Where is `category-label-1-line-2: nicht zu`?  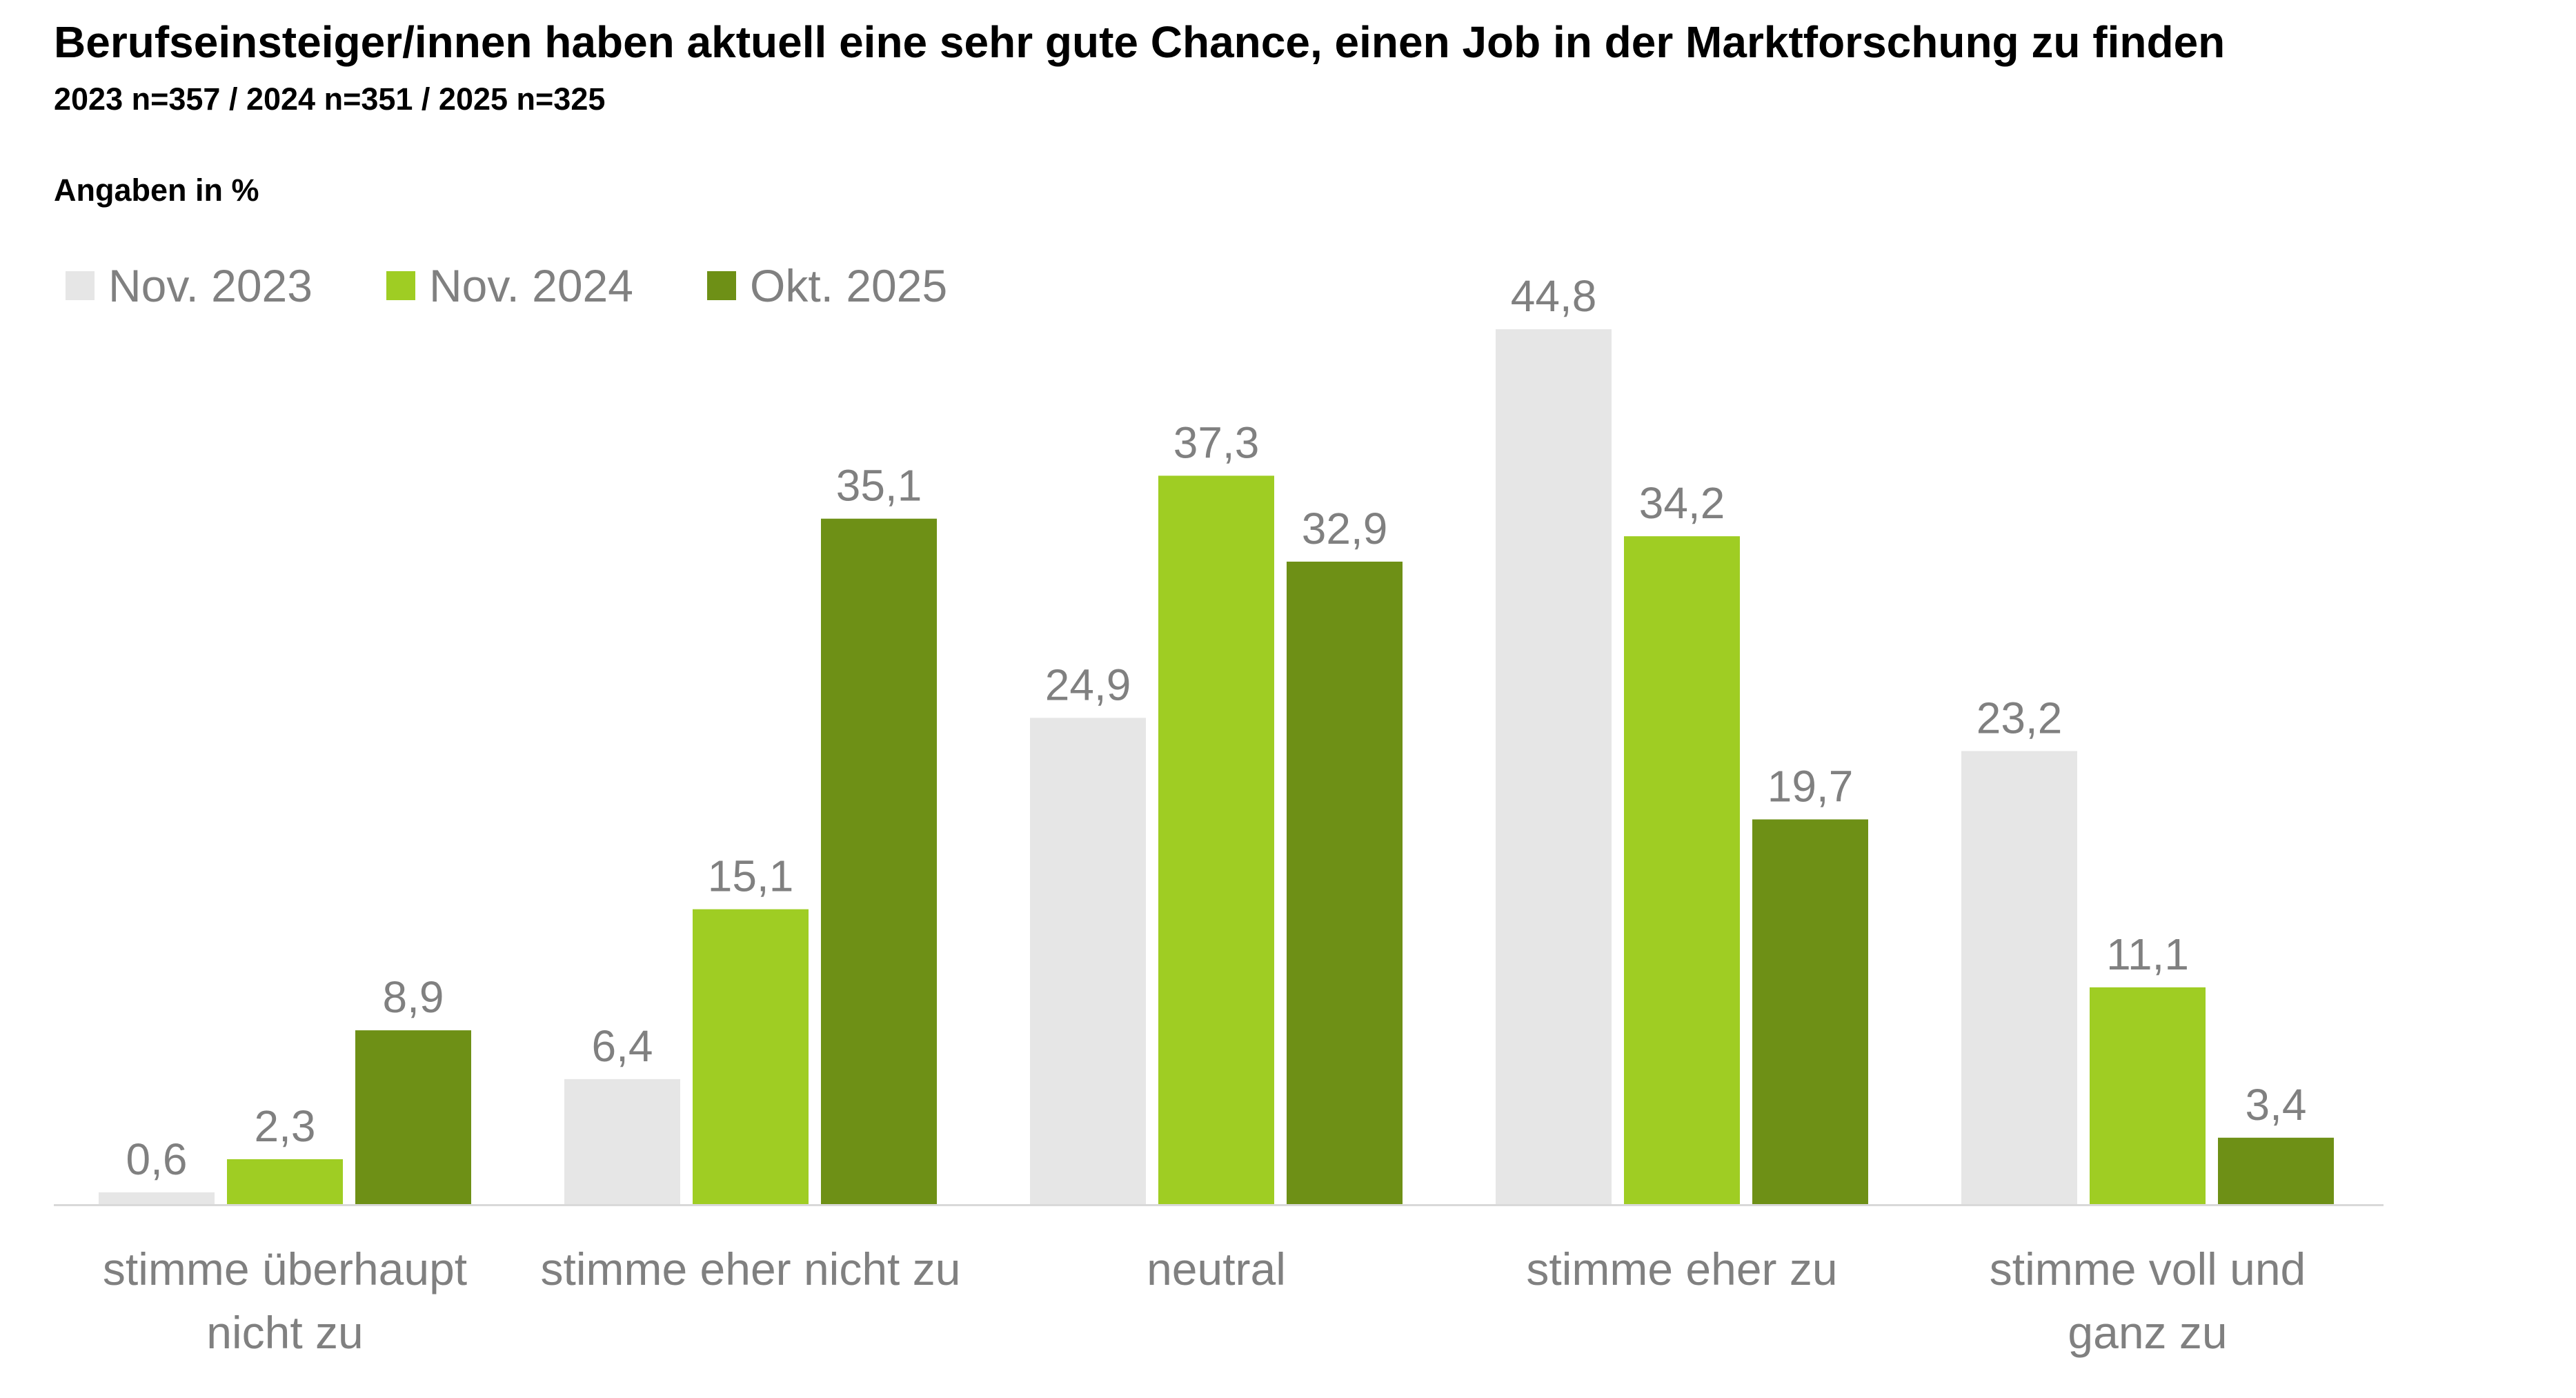 category-label-1-line-2: nicht zu is located at coordinates (284, 1333).